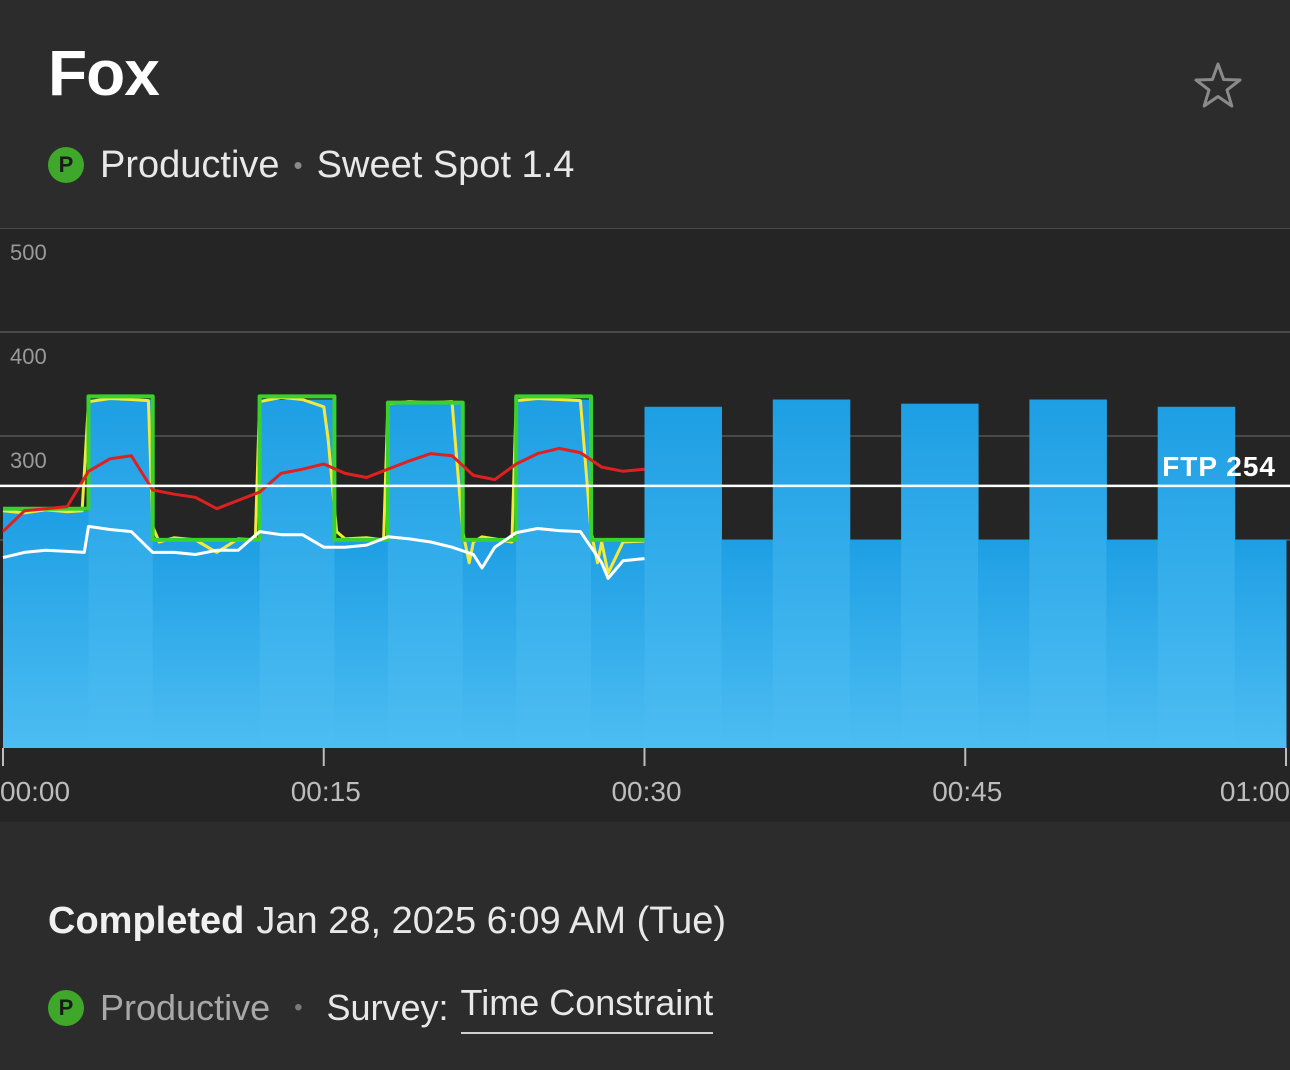 This screenshot has height=1070, width=1290. What do you see at coordinates (311, 165) in the screenshot?
I see `workout-subtitle: P Productive • Sweet Spot 1.4` at bounding box center [311, 165].